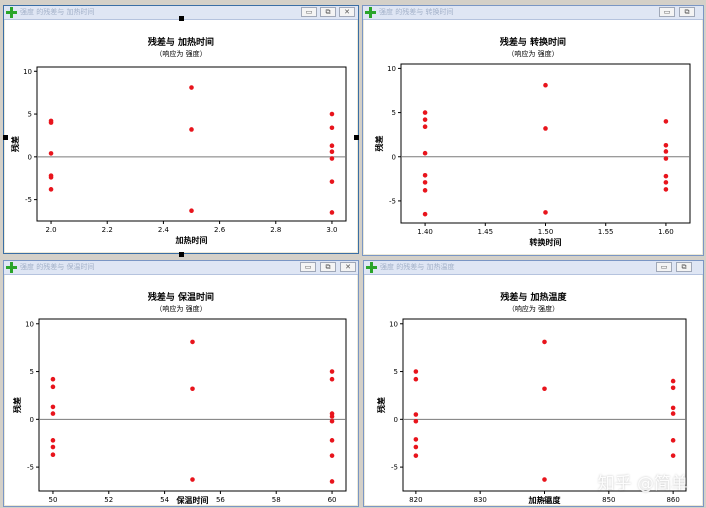 The image size is (706, 508). I want to click on window-titlebar: 强度 的残差与 保温时间 ▭ ⧉ ✕, so click(181, 268).